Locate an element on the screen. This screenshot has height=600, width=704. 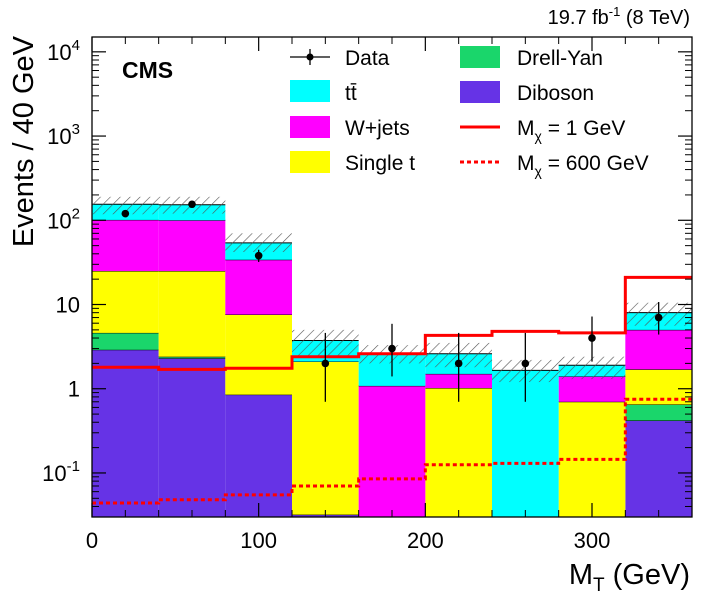
svg-text: tt̄ is located at coordinates (351, 93).